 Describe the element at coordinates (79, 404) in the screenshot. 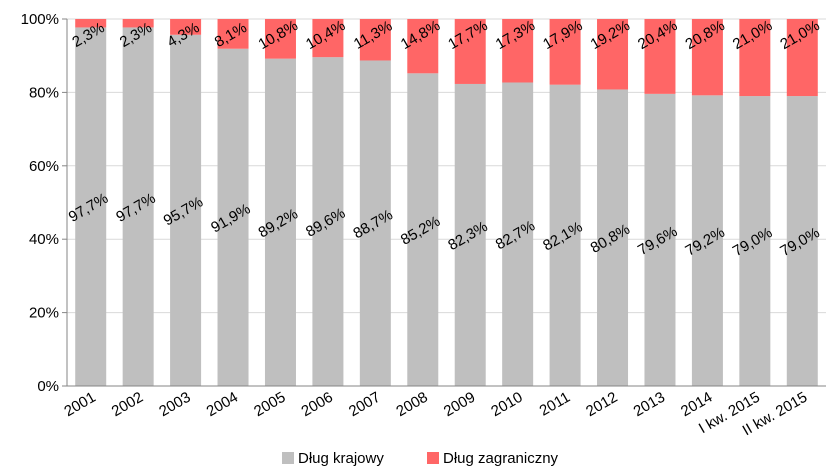

I see `x-tick-label: 2001` at that location.